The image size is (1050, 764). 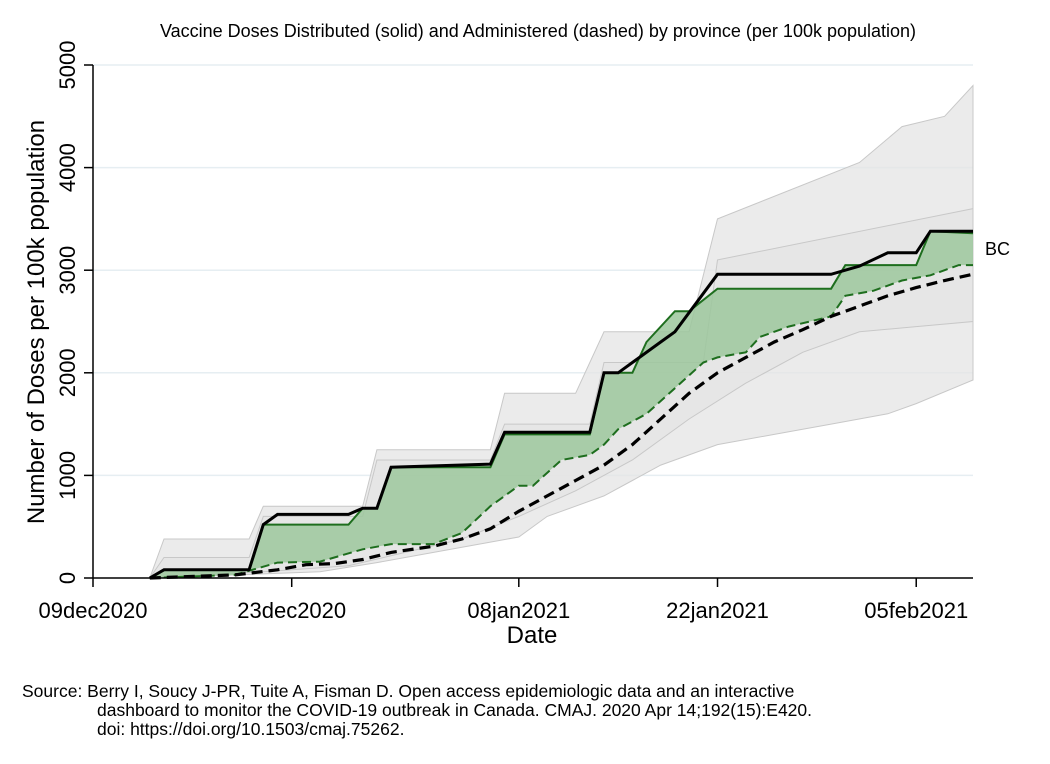 What do you see at coordinates (291, 610) in the screenshot?
I see `x-tick-label-1: 23dec2020` at bounding box center [291, 610].